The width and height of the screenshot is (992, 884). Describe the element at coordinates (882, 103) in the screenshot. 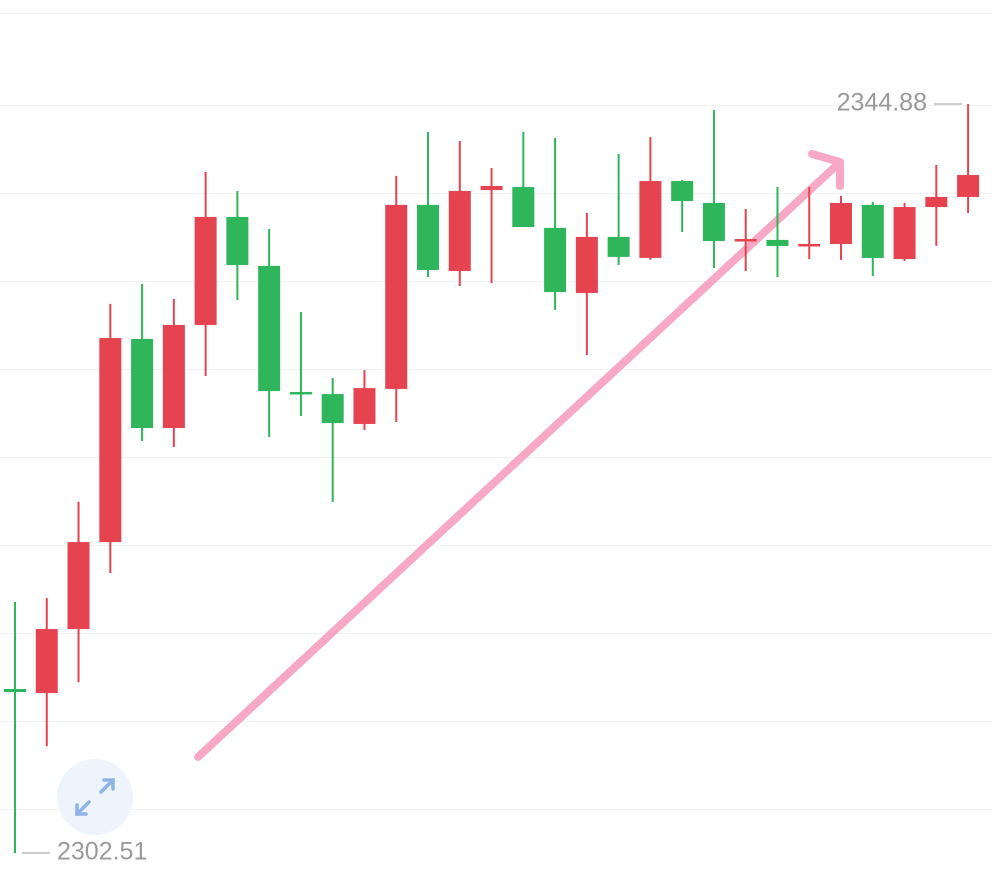

I see `max-label: 2344.88` at that location.